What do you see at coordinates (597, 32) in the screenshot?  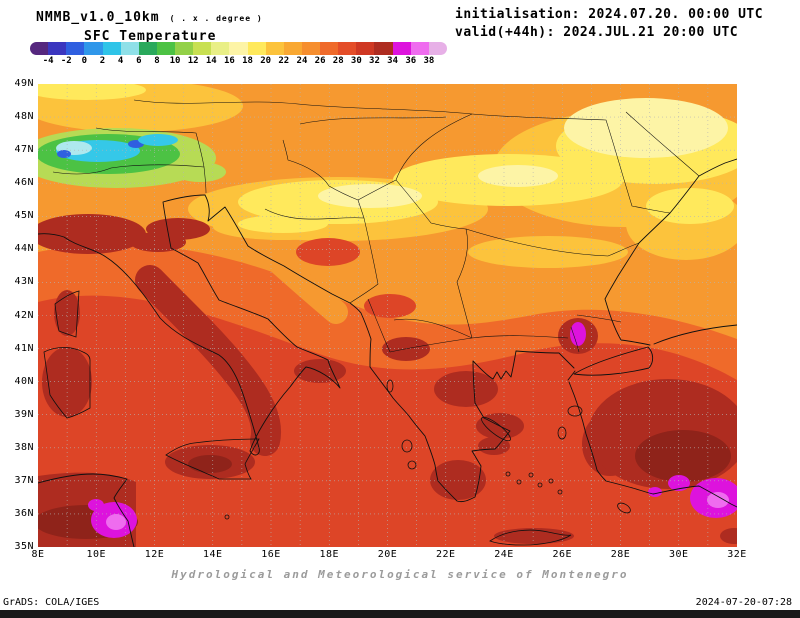 I see `valid-time: valid(+44h): 2024.JUL.21 20:00 UTC` at bounding box center [597, 32].